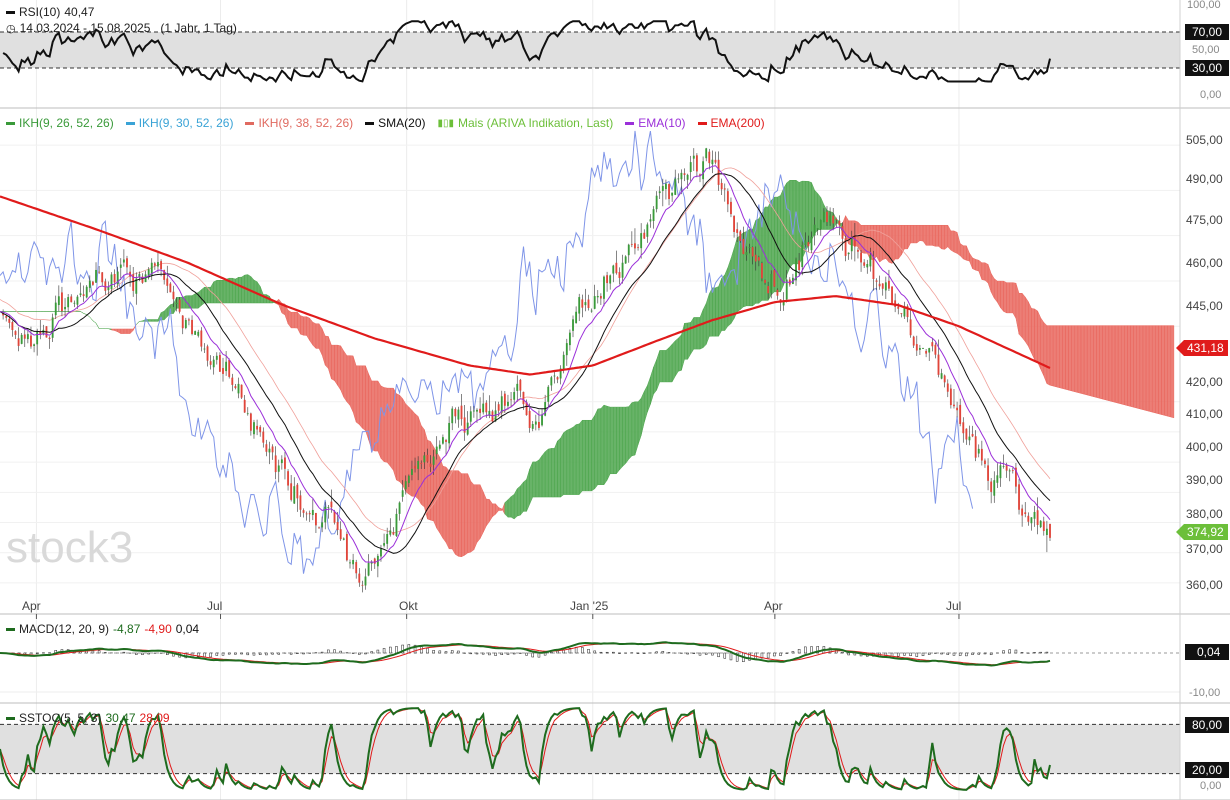 The width and height of the screenshot is (1230, 800). I want to click on tick-label: 100,00, so click(1204, 5).